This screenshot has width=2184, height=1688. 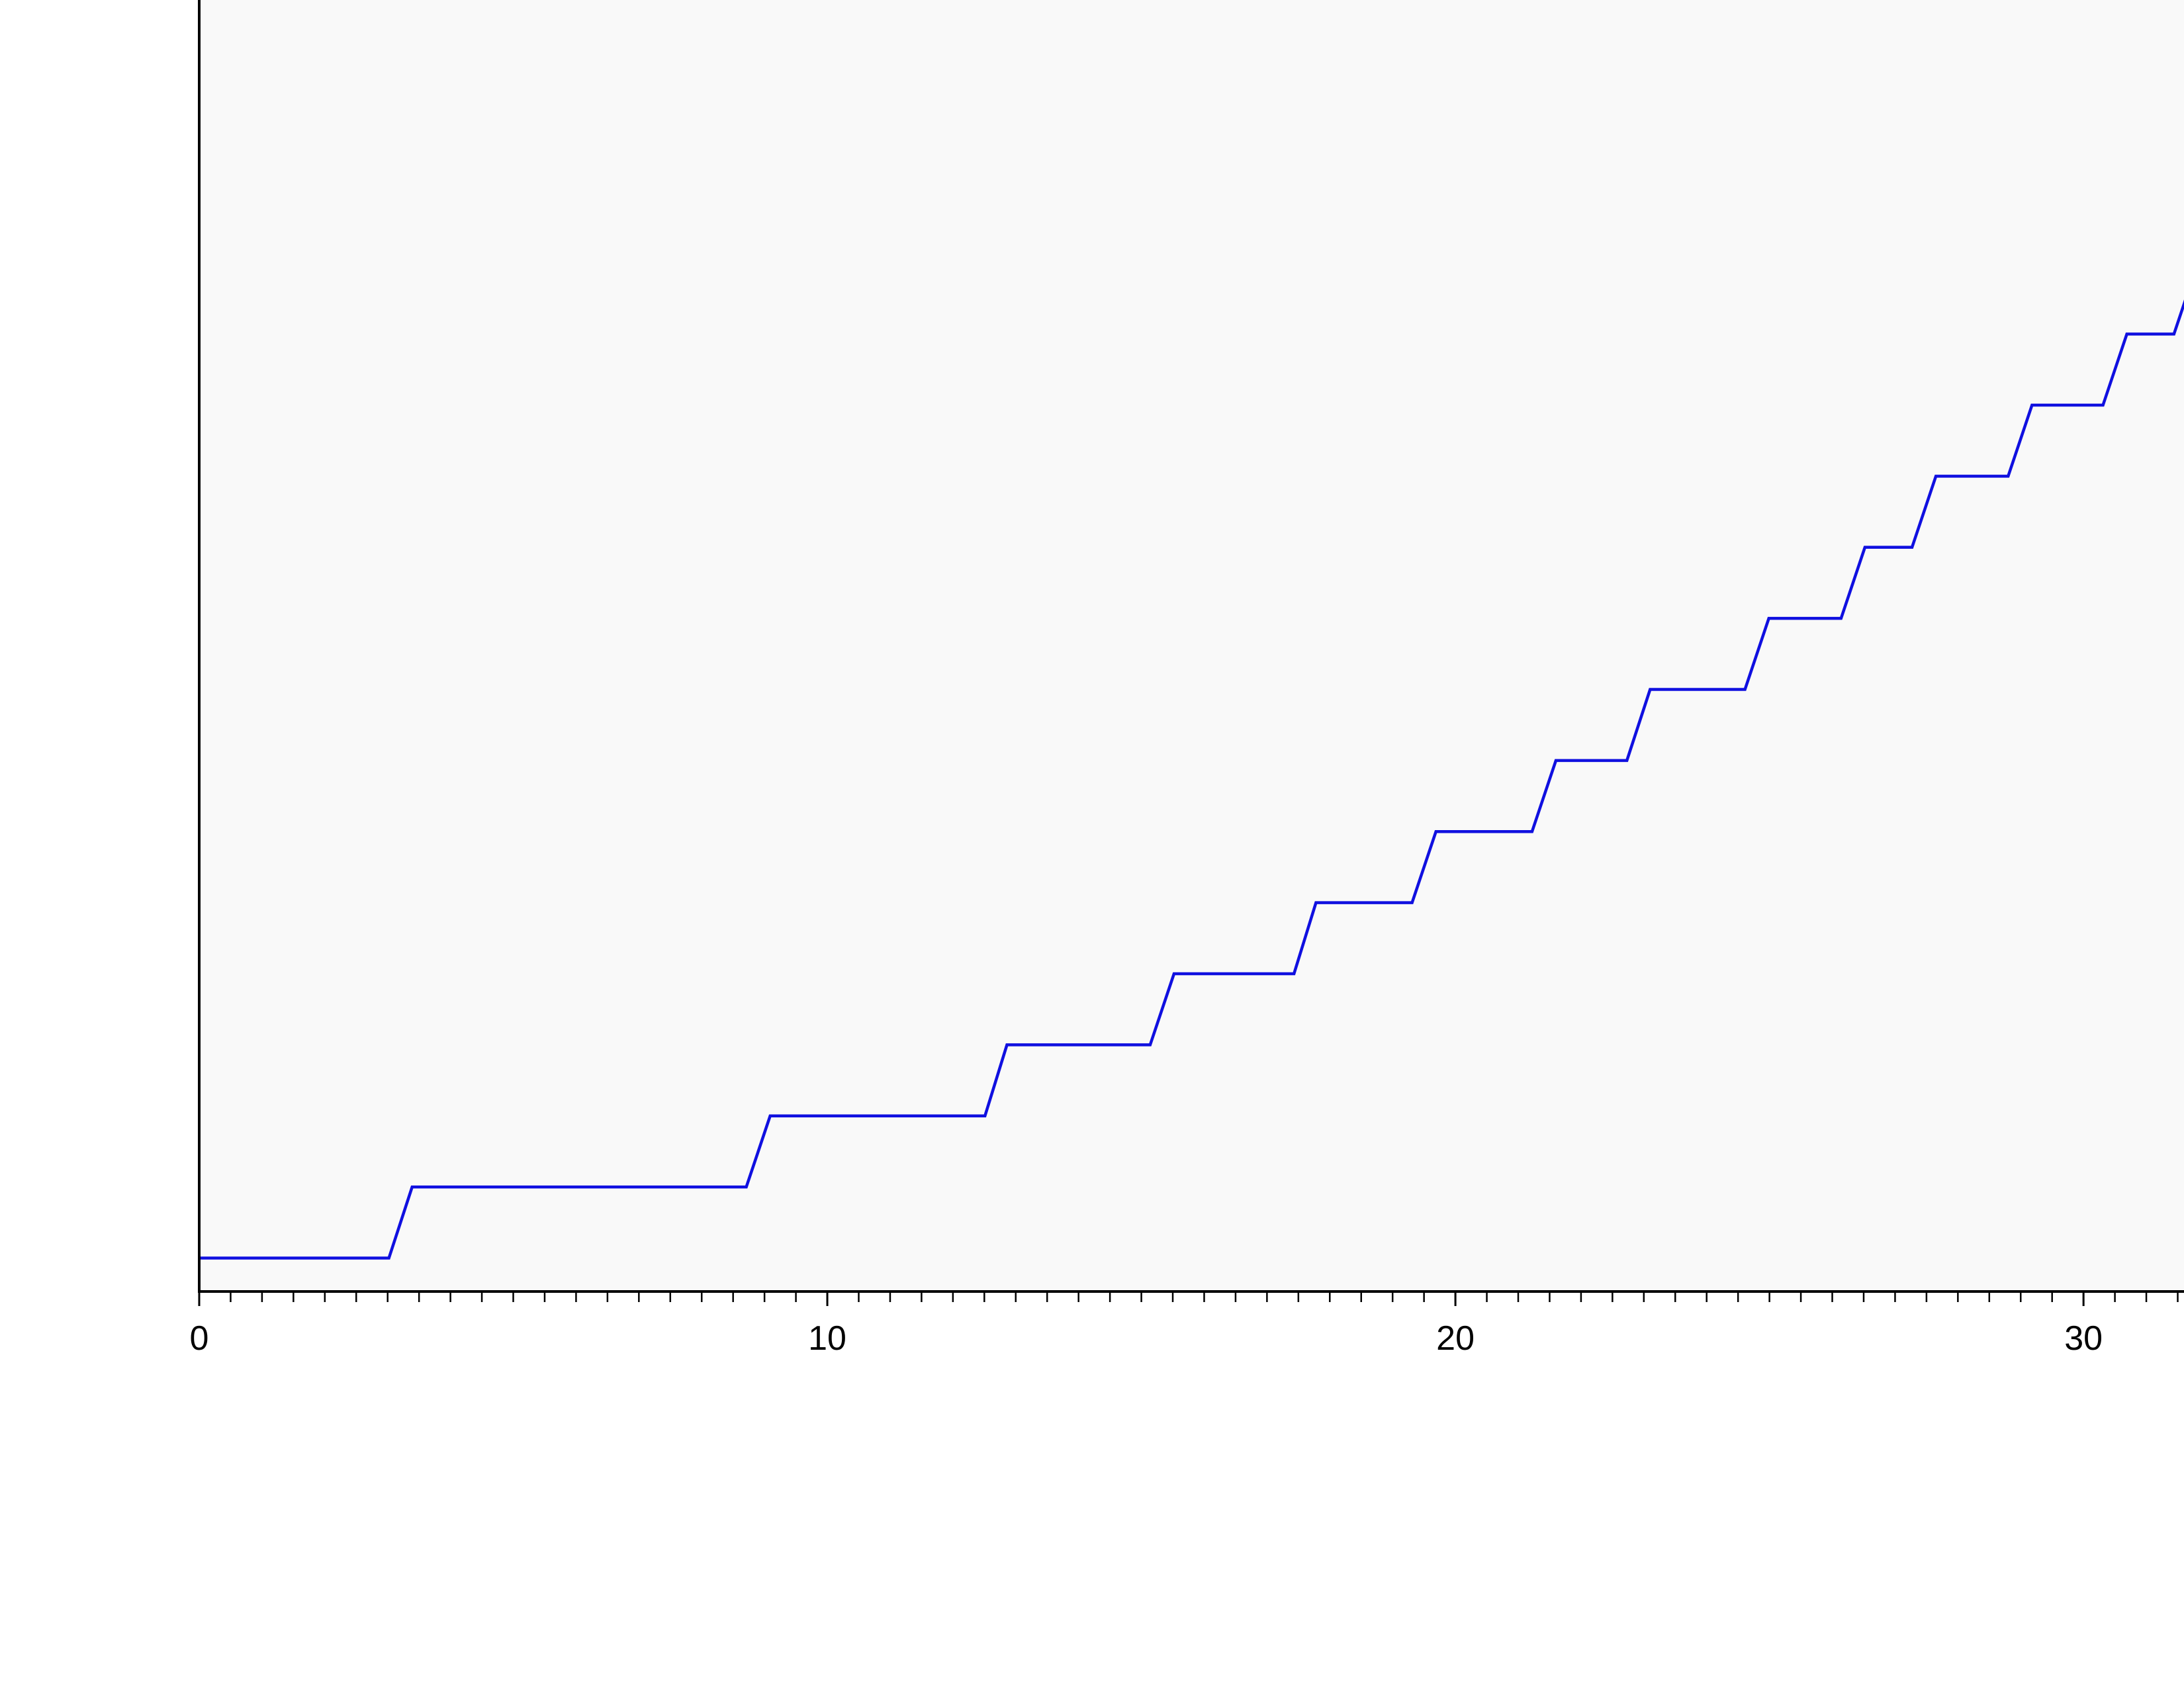 I want to click on x-tick-label: 0, so click(x=199, y=1338).